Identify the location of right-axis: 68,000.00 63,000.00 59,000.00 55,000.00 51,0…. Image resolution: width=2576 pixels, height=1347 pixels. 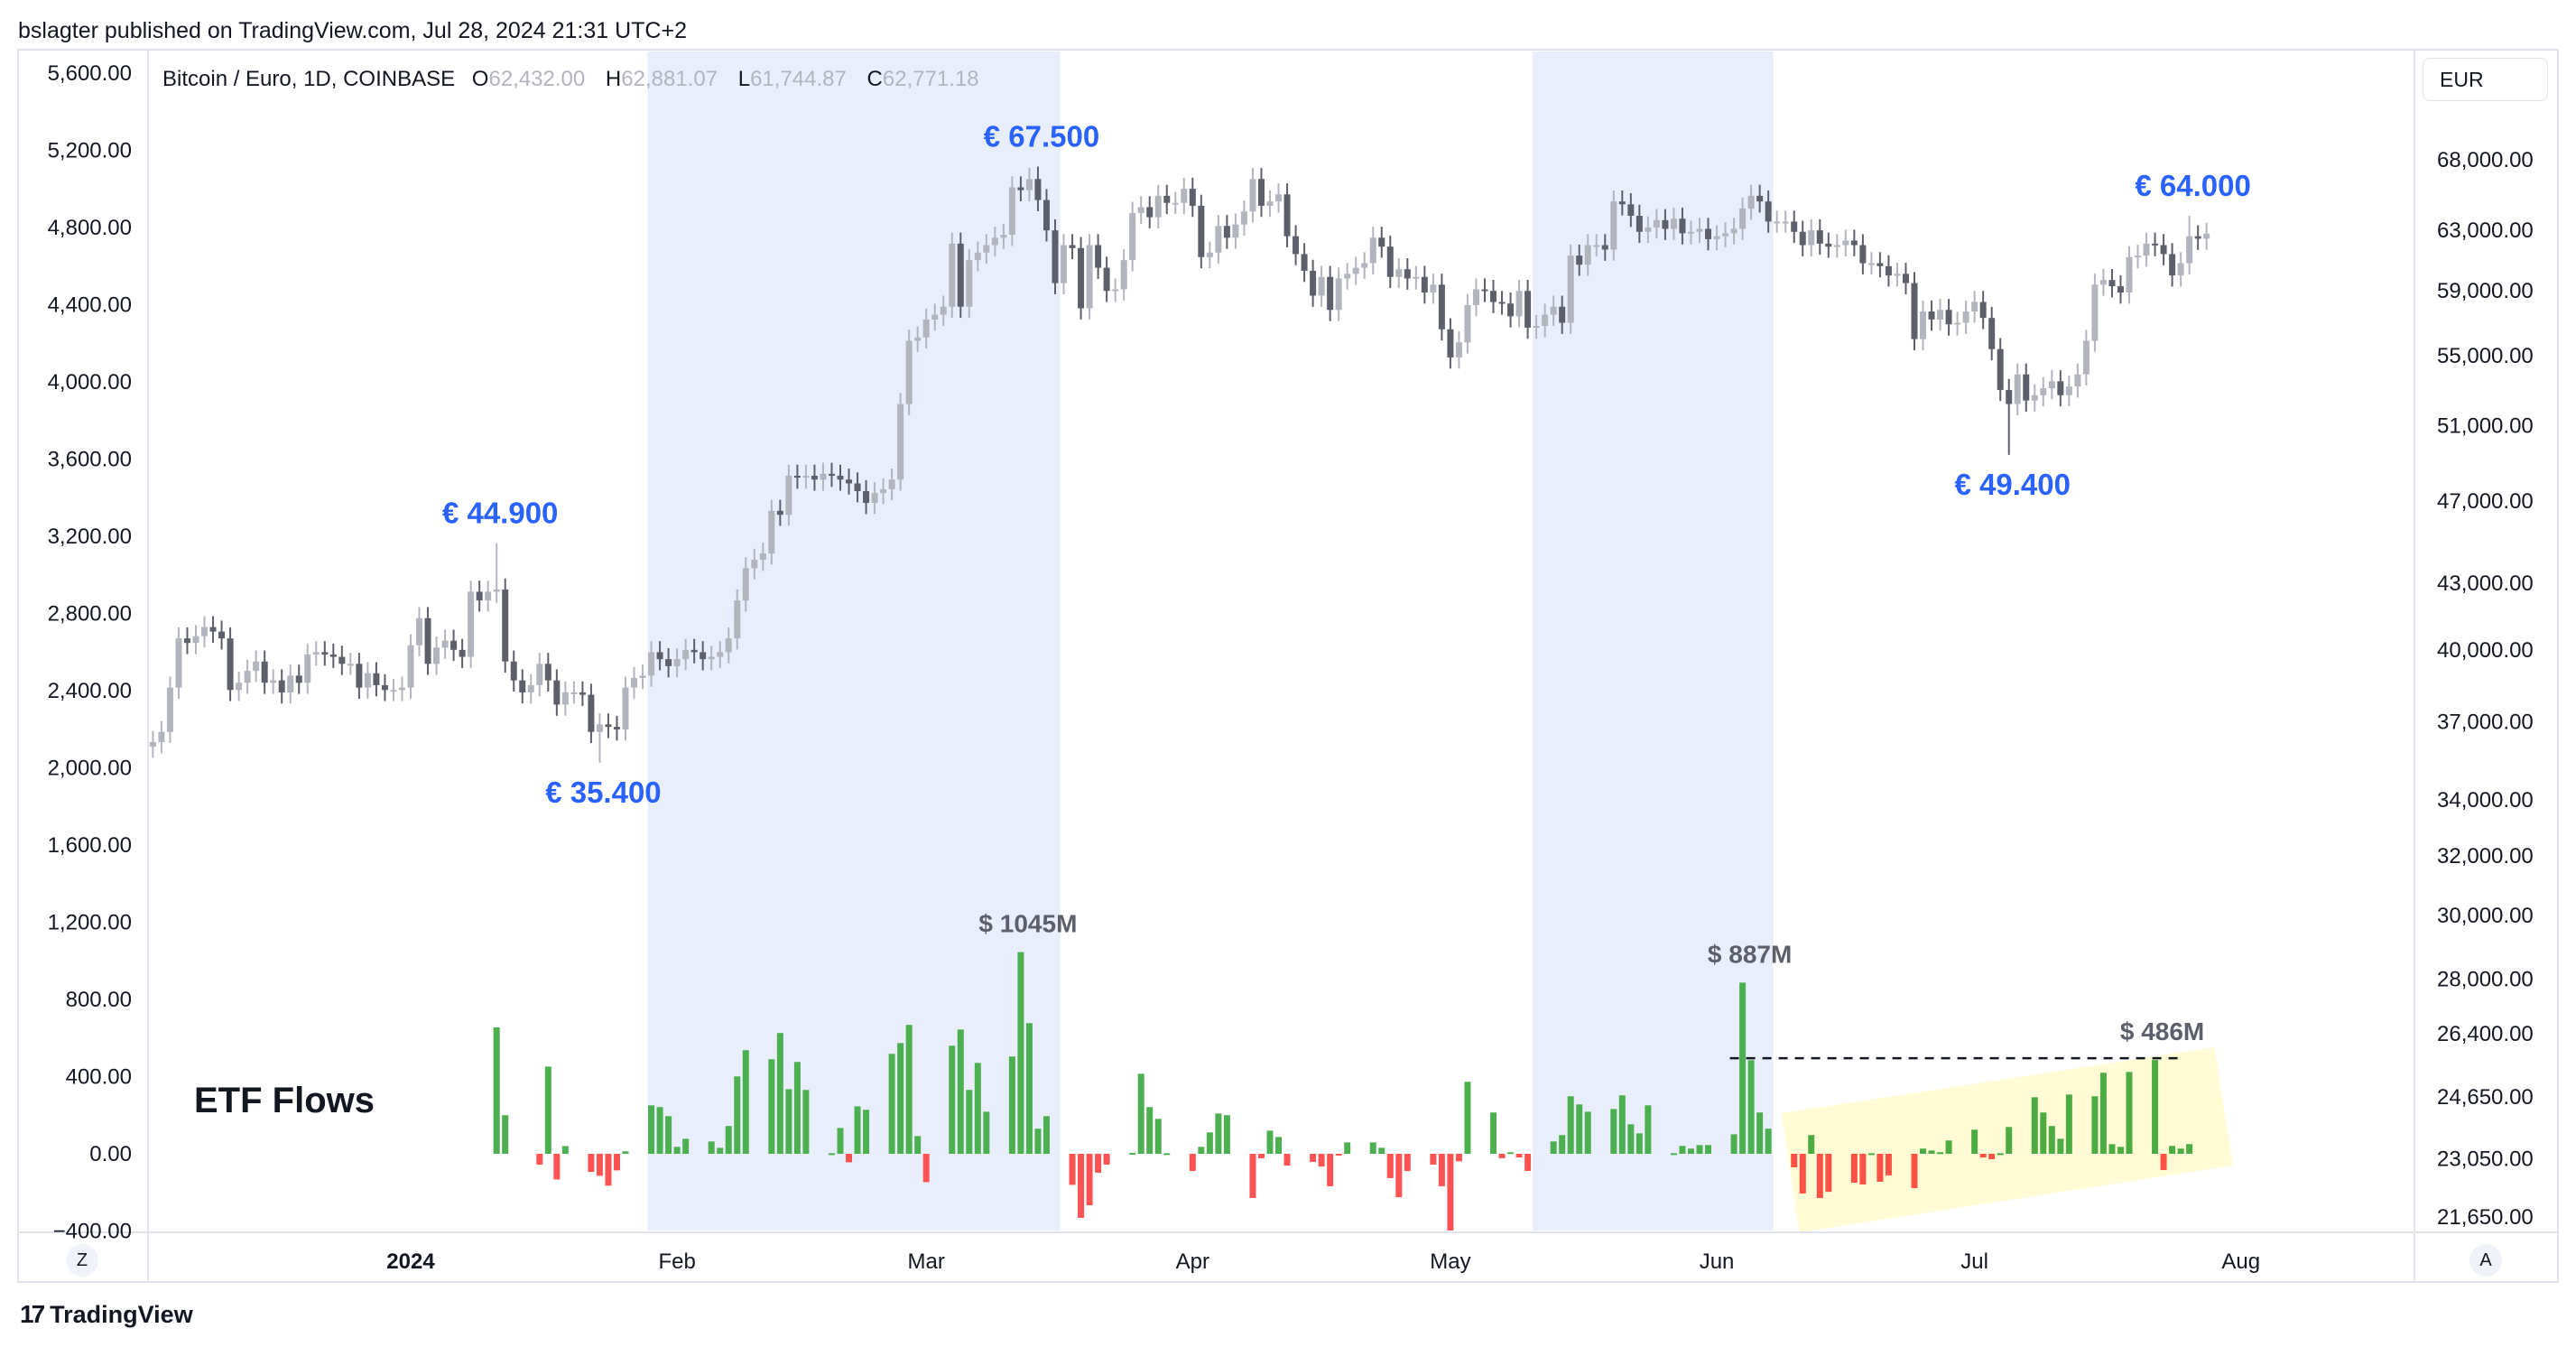
(2485, 689).